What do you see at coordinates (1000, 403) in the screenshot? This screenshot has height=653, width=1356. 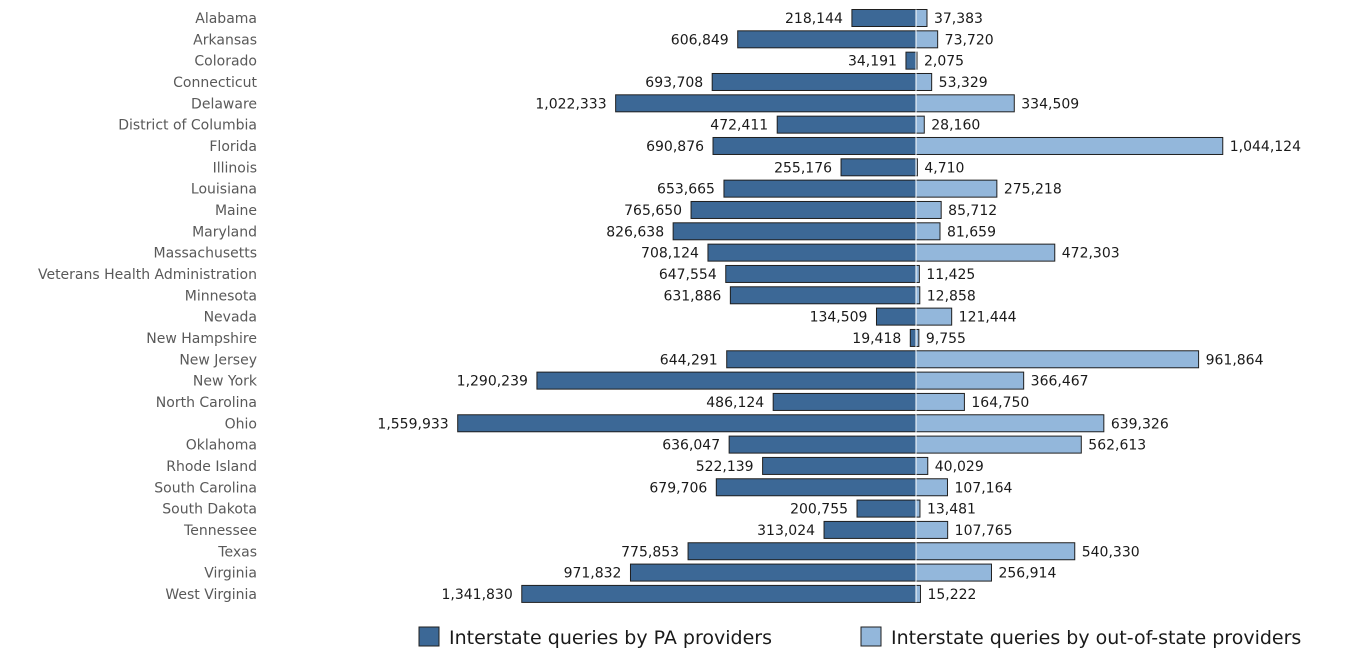 I see `value-label-out-of-state: 164,750` at bounding box center [1000, 403].